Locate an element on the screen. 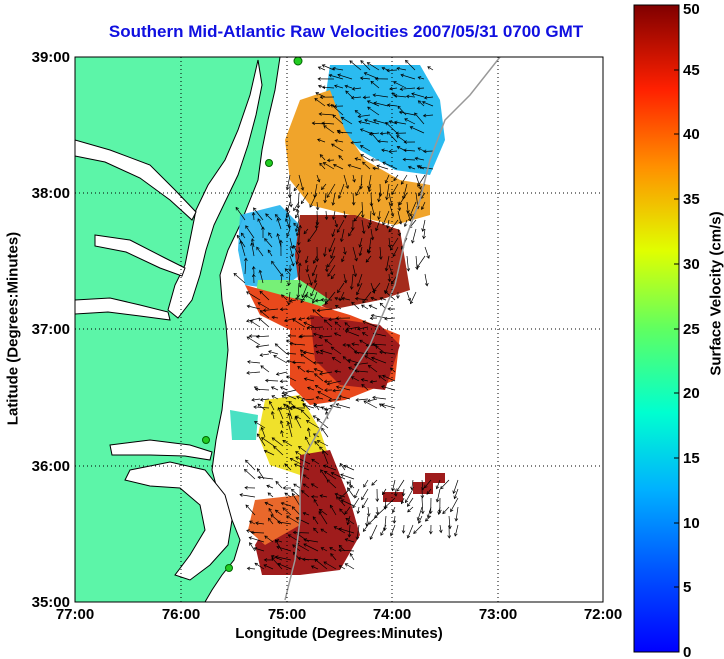 This screenshot has width=724, height=659. velocity-region-north is located at coordinates (385, 120).